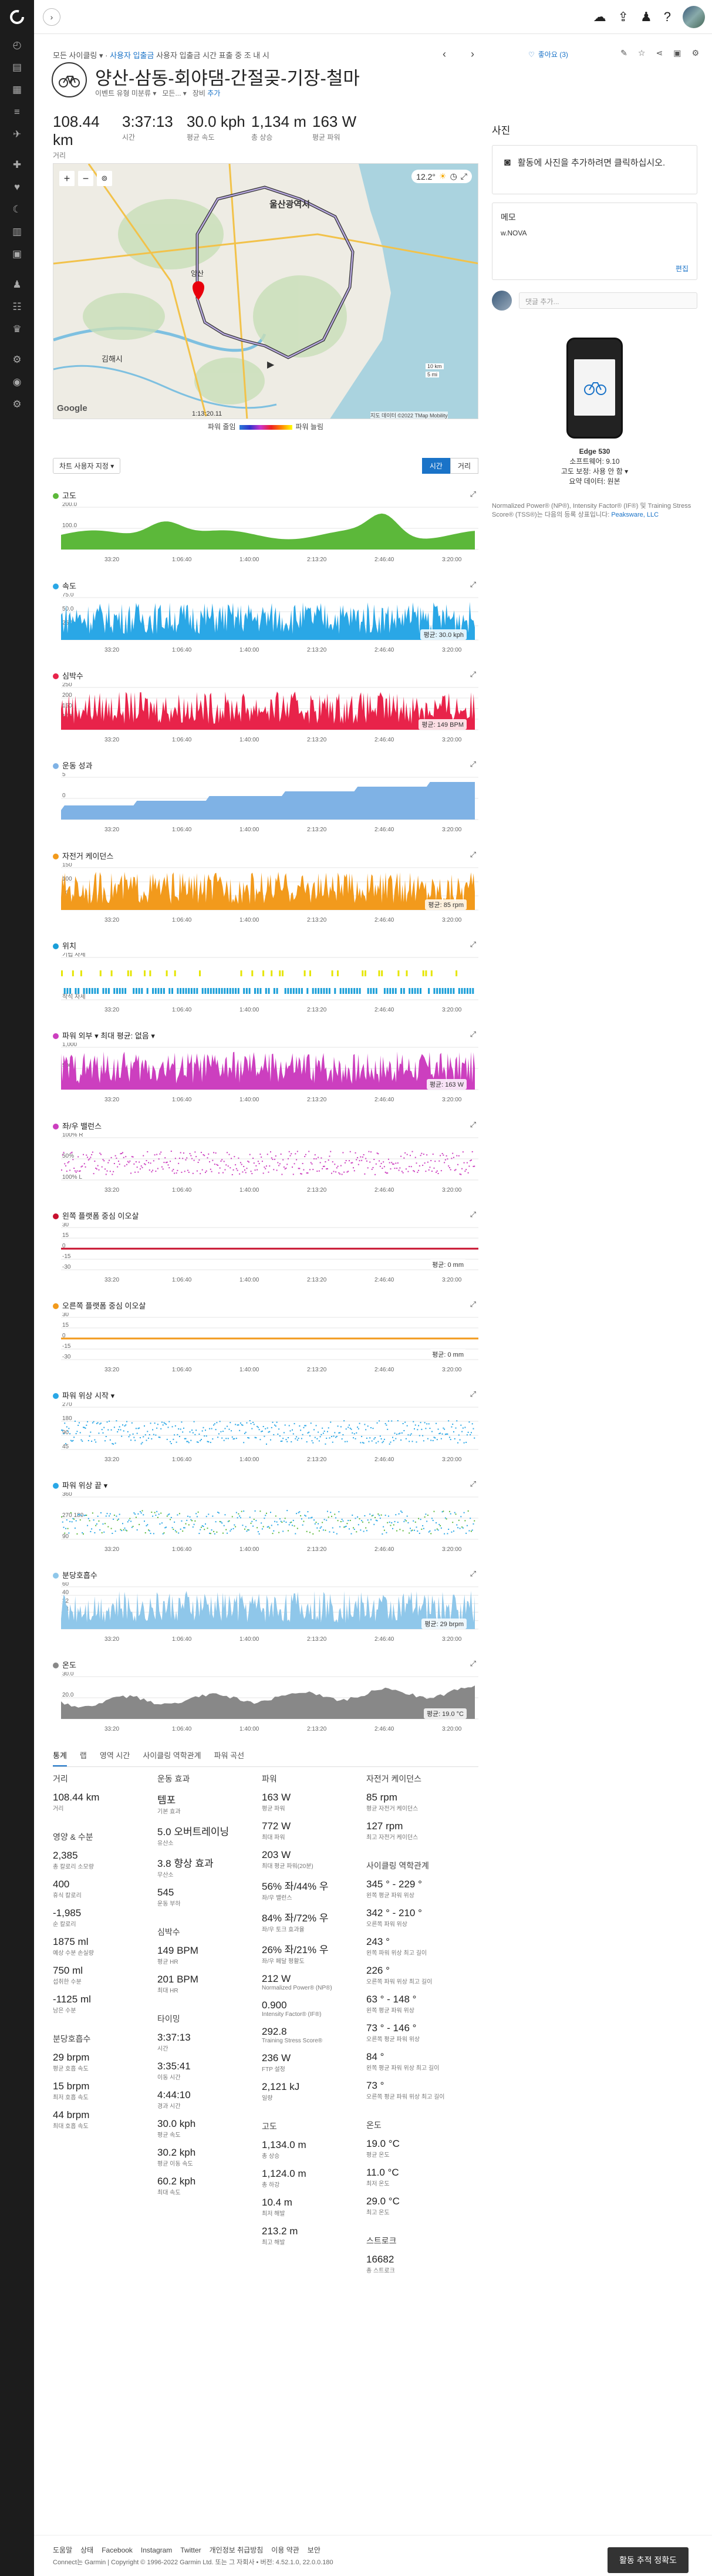 The image size is (712, 2576). I want to click on next-activity-icon: ›, so click(472, 54).